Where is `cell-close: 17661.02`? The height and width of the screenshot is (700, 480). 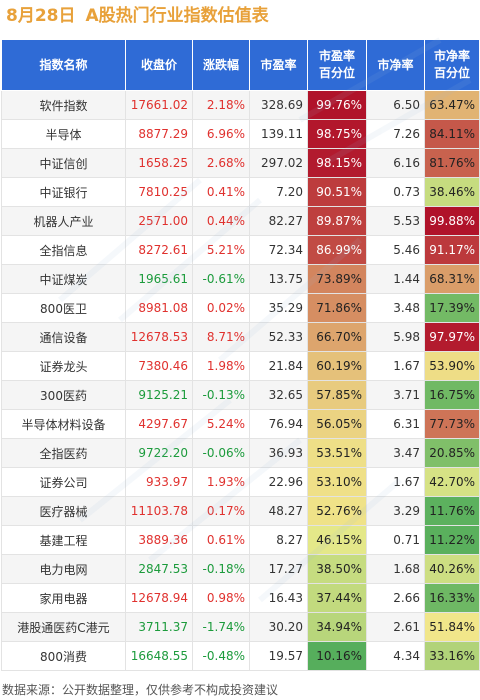 cell-close: 17661.02 is located at coordinates (159, 105).